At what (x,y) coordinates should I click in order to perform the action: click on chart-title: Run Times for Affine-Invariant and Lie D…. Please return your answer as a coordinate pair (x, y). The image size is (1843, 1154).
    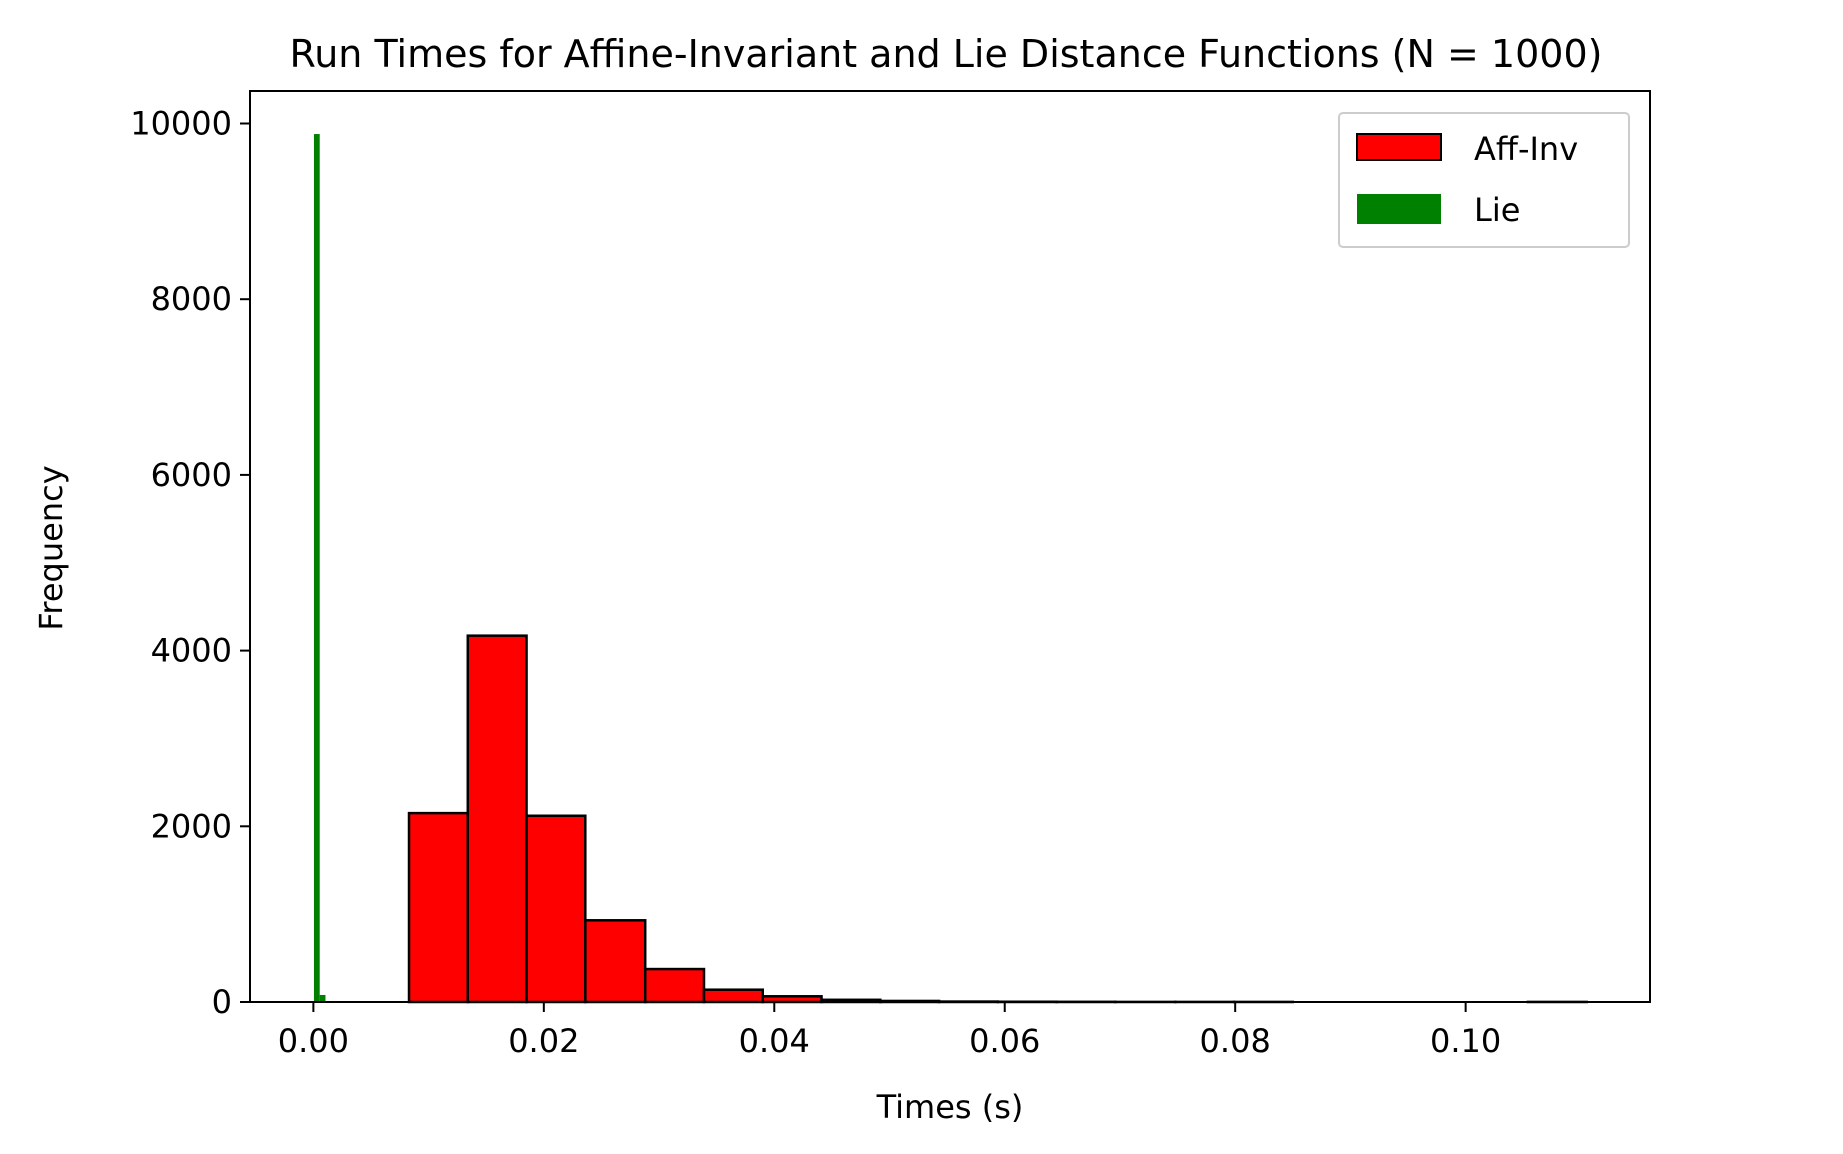
    Looking at the image, I should click on (946, 54).